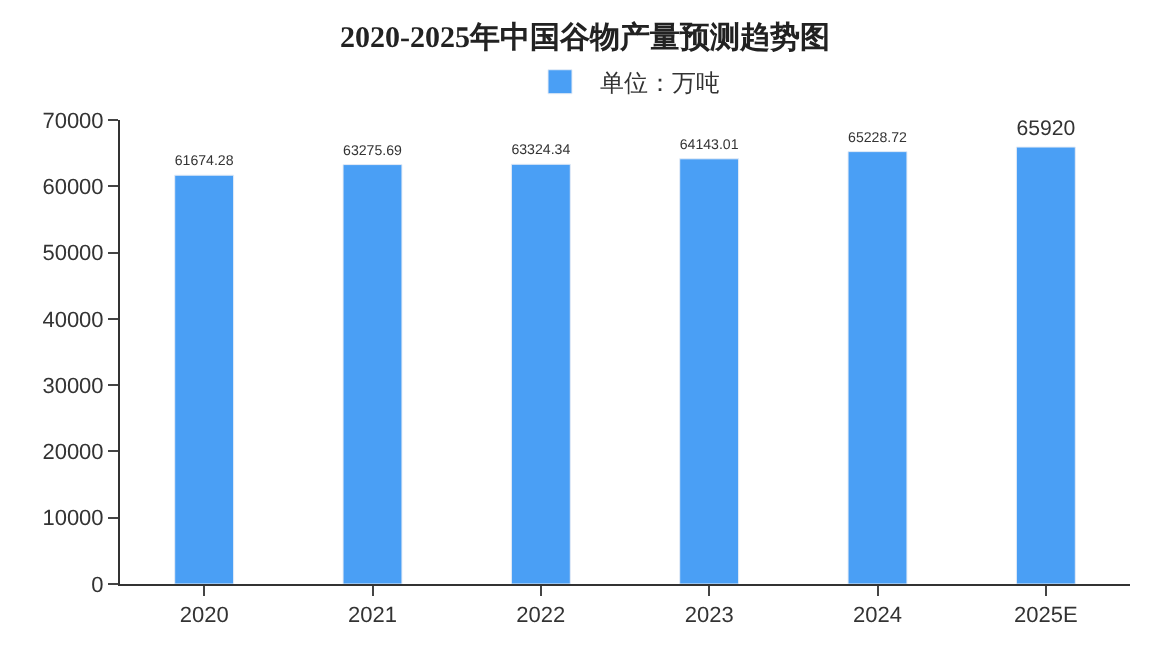 Image resolution: width=1170 pixels, height=654 pixels. I want to click on x-tick-label: 2021, so click(372, 616).